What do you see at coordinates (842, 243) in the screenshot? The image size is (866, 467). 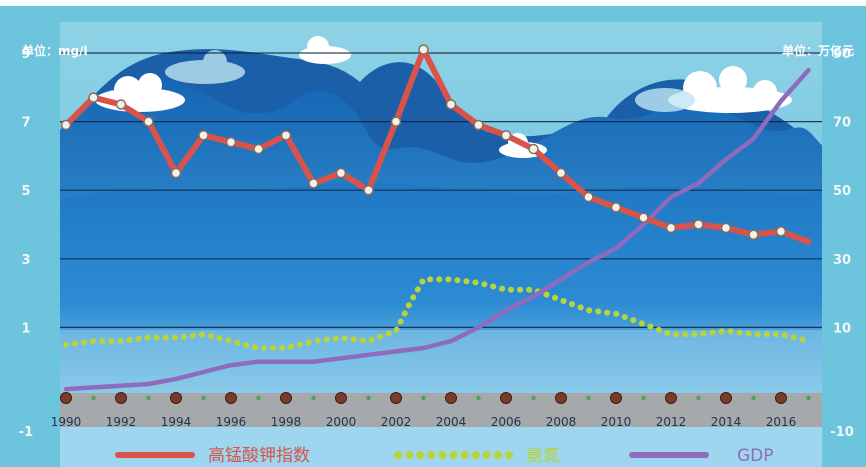 I see `y-axis-right: -10 10 30 50 70 90` at bounding box center [842, 243].